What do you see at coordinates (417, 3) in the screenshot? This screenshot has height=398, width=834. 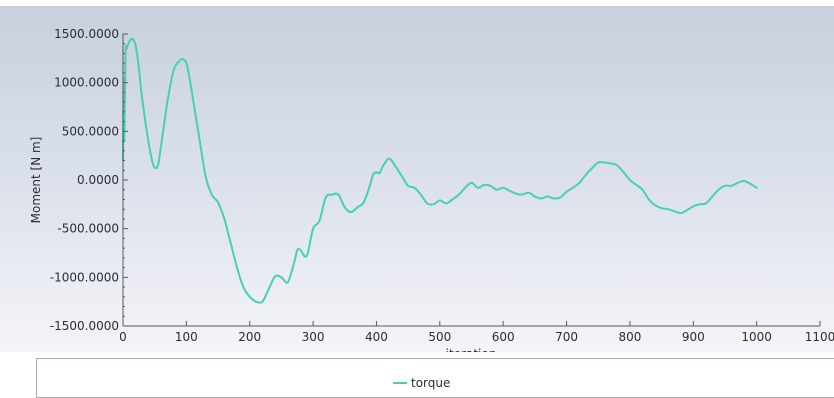 I see `top-border` at bounding box center [417, 3].